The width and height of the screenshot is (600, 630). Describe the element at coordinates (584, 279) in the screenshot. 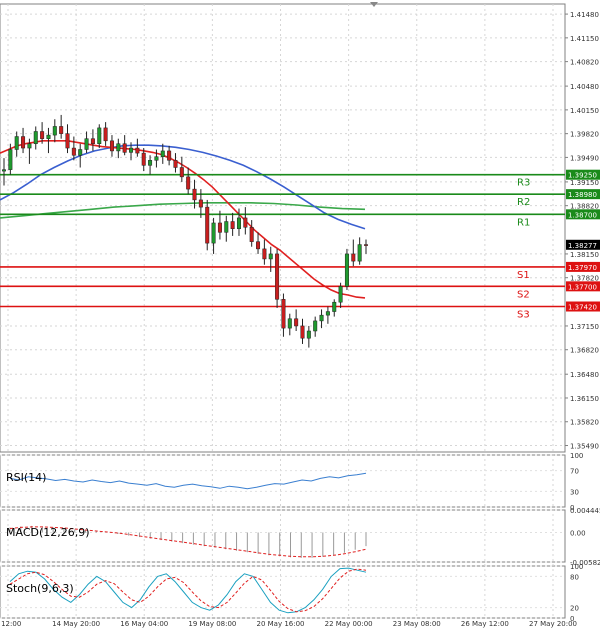

I see `price-tick-label: 1.37820` at that location.